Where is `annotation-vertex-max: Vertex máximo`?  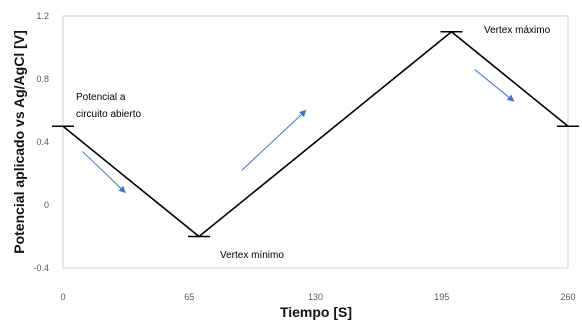 annotation-vertex-max: Vertex máximo is located at coordinates (517, 30).